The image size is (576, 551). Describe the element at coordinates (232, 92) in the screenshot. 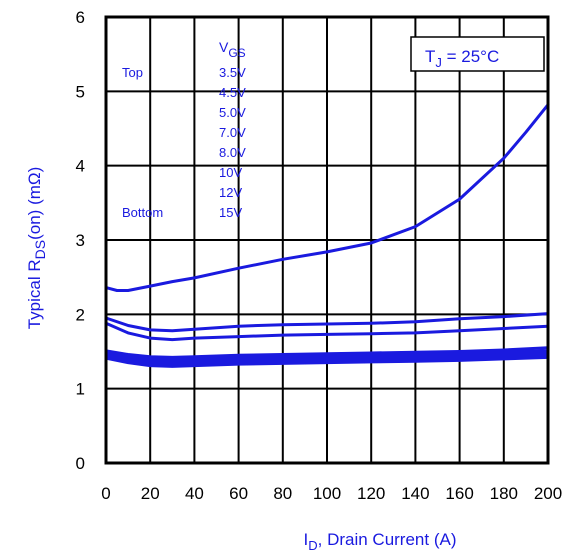

I see `legend-entry: 4.5V` at that location.